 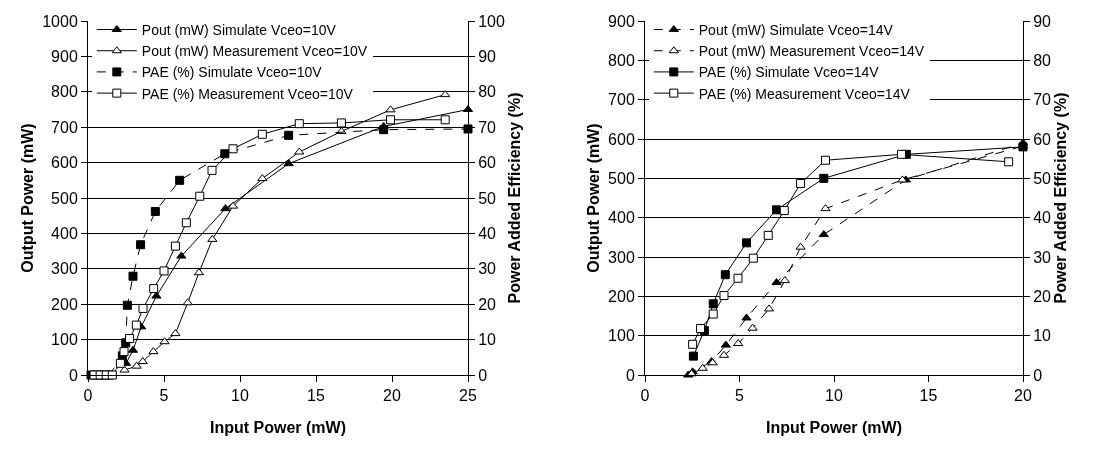 What do you see at coordinates (232, 72) in the screenshot?
I see `legend-label: PAE (%) Simulate Vceo=10V` at bounding box center [232, 72].